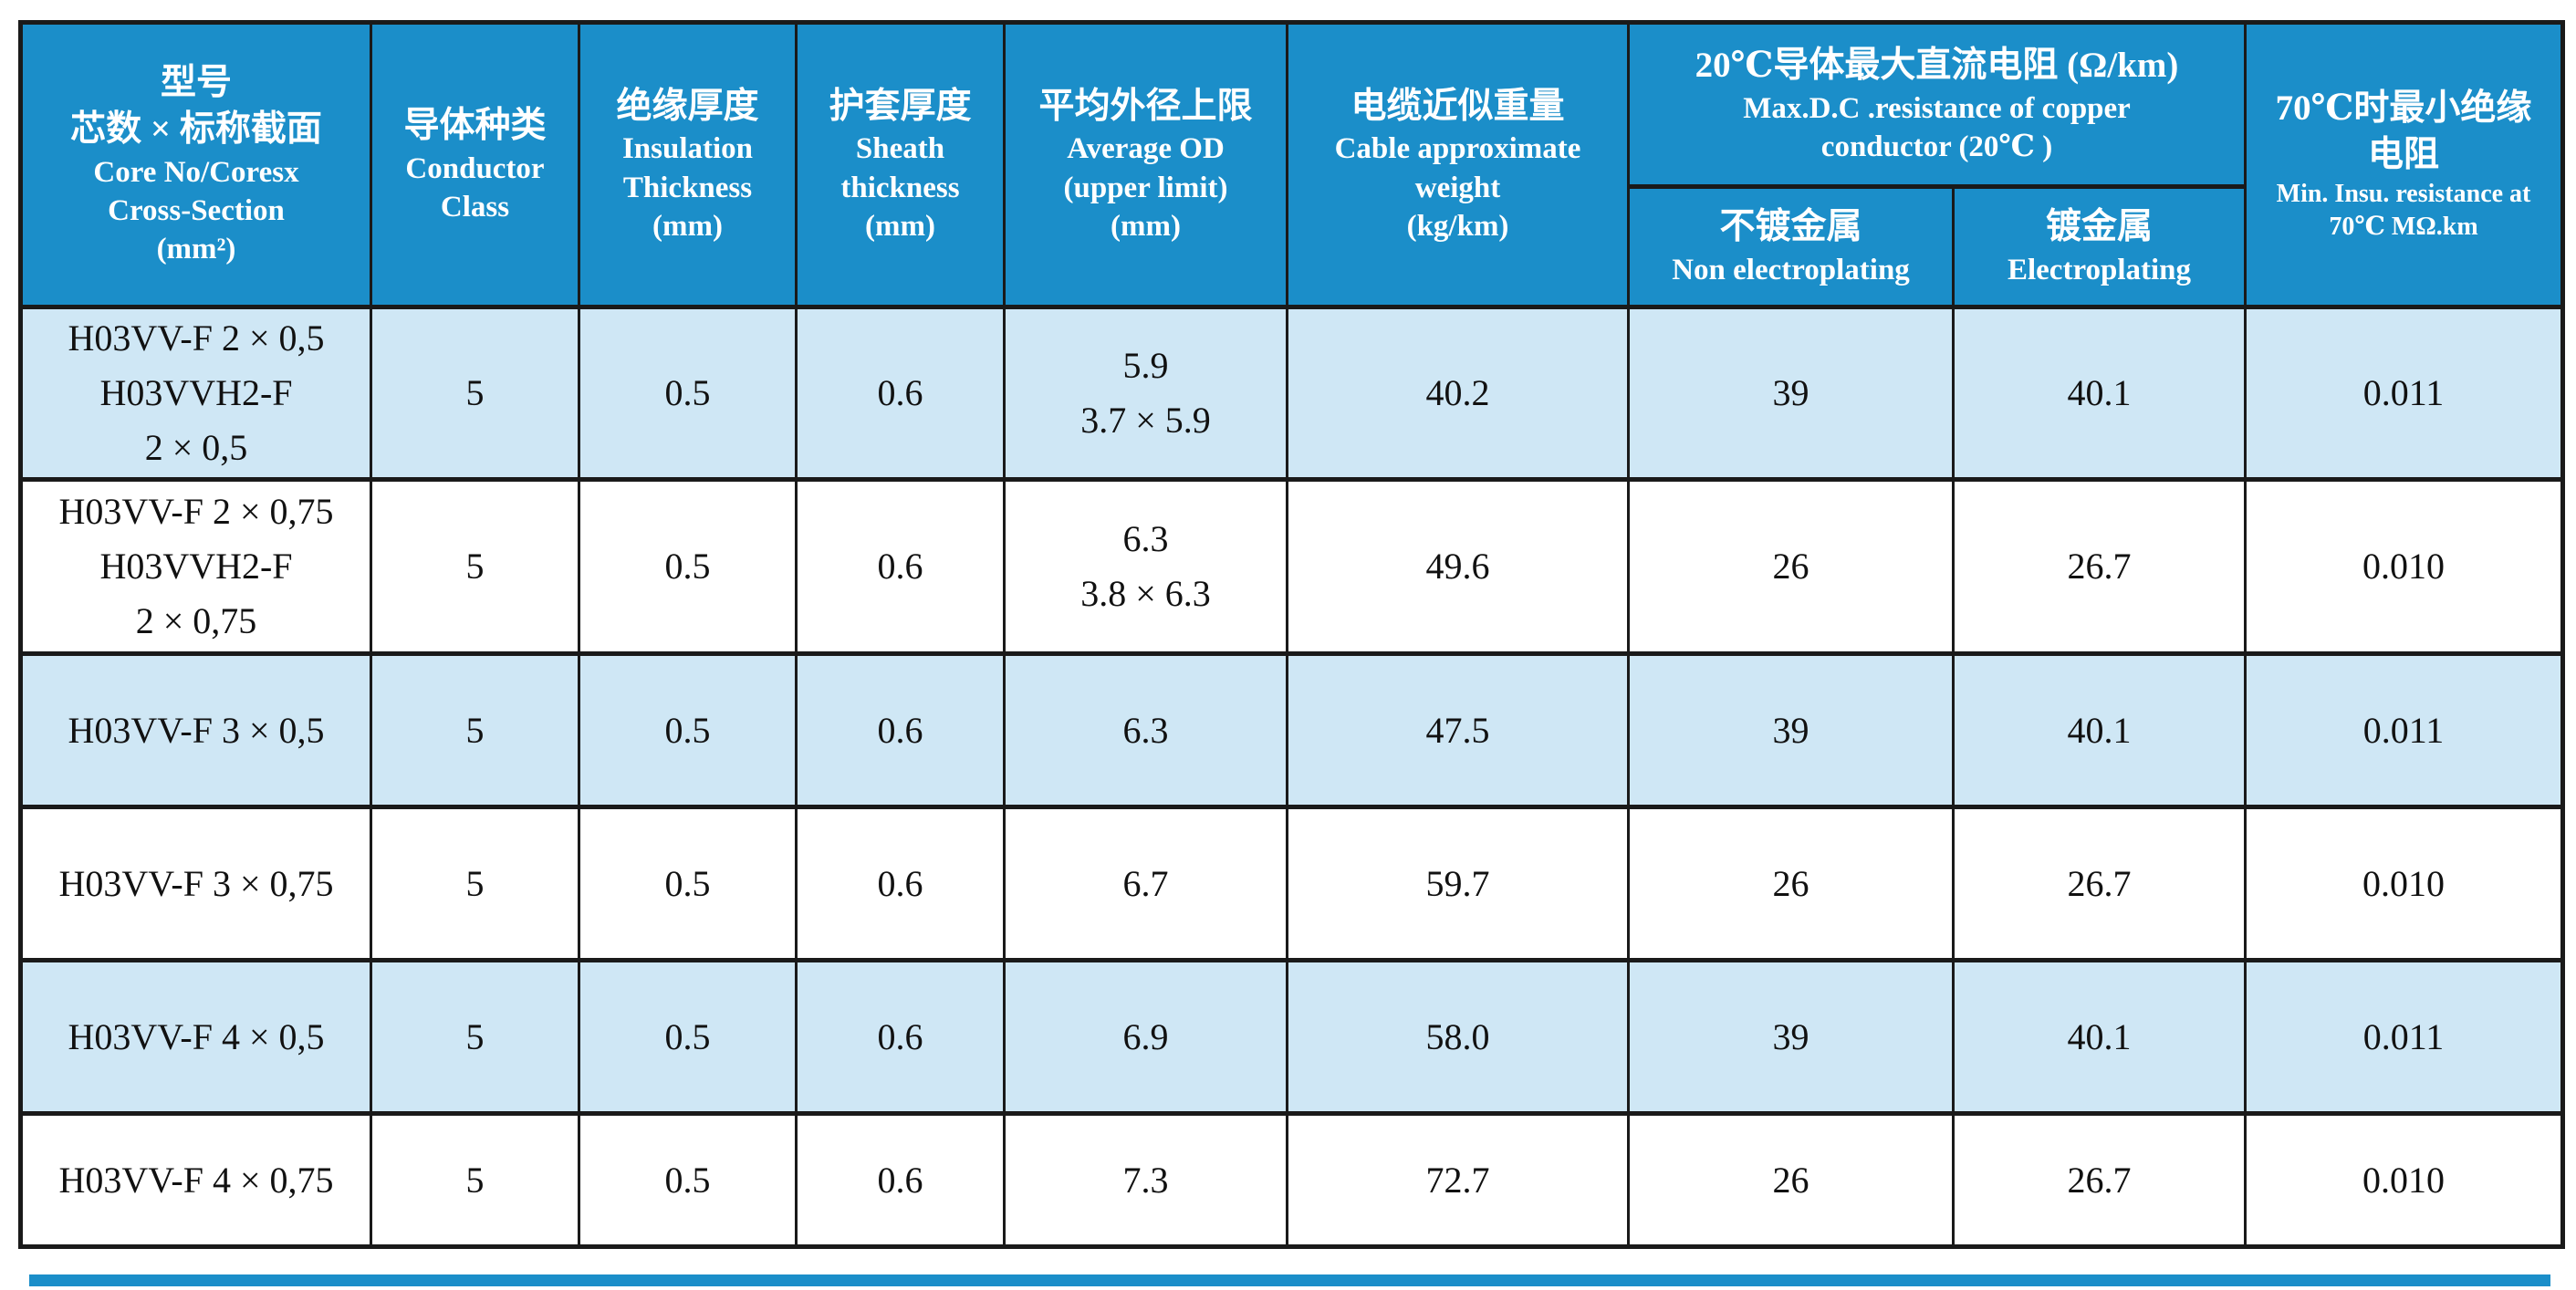 Image resolution: width=2576 pixels, height=1290 pixels. I want to click on footer-accent-bar, so click(1289, 1280).